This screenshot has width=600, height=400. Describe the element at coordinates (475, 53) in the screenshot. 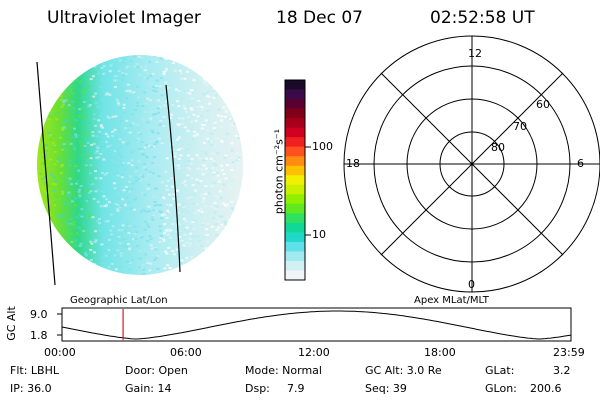

I see `mlt-label-12: 12` at that location.